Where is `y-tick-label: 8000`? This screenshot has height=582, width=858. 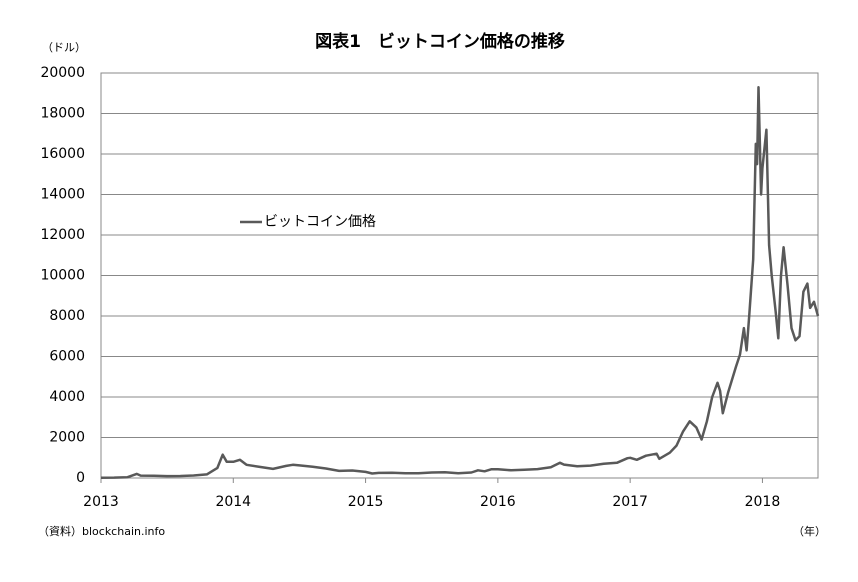
y-tick-label: 8000 is located at coordinates (67, 316).